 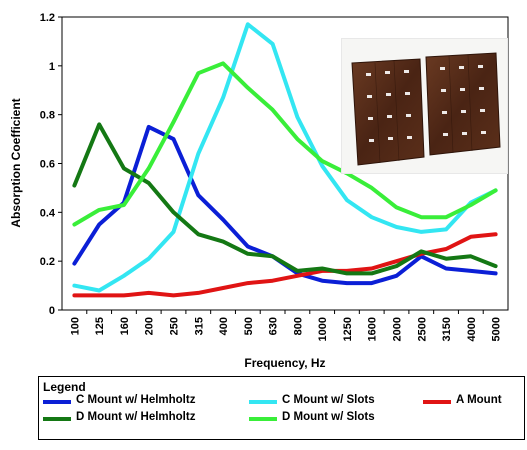 What do you see at coordinates (150, 326) in the screenshot?
I see `x-tick-label: 200` at bounding box center [150, 326].